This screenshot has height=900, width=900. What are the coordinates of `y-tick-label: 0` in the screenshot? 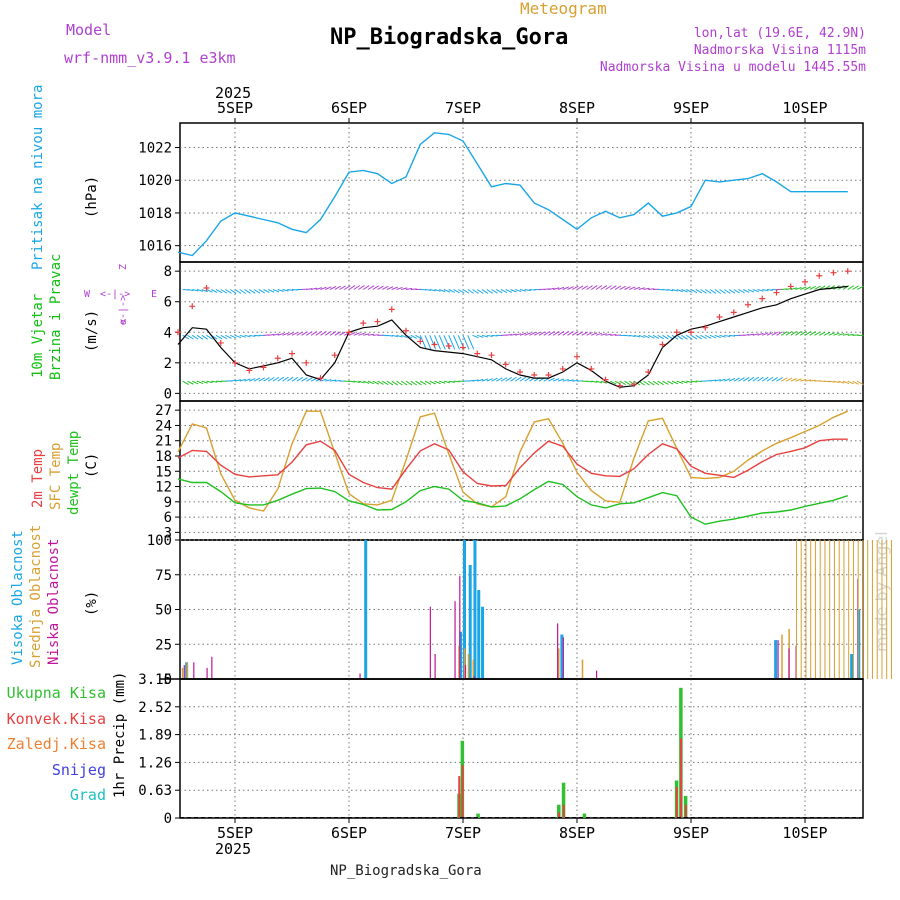 It's located at (168, 394).